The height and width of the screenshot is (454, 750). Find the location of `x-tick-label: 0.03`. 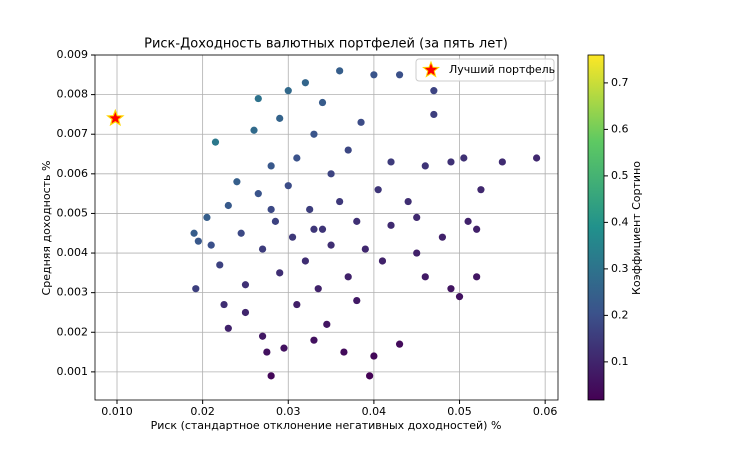

x-tick-label: 0.03 is located at coordinates (288, 411).